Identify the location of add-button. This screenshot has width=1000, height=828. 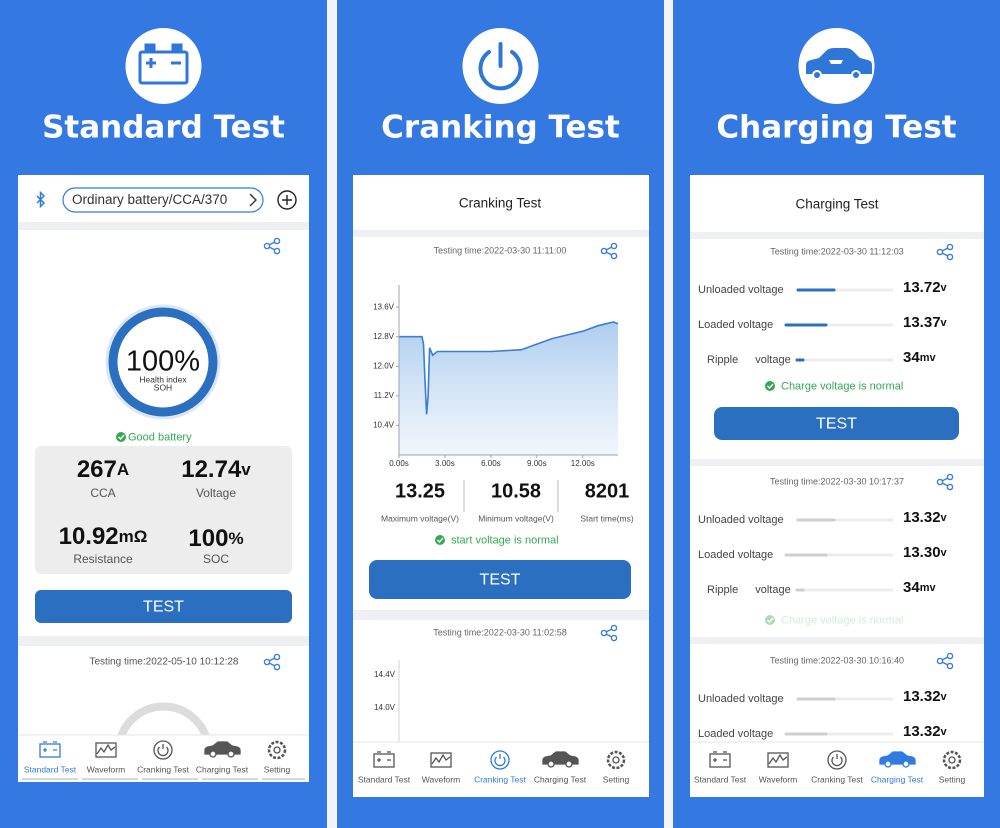
(287, 200).